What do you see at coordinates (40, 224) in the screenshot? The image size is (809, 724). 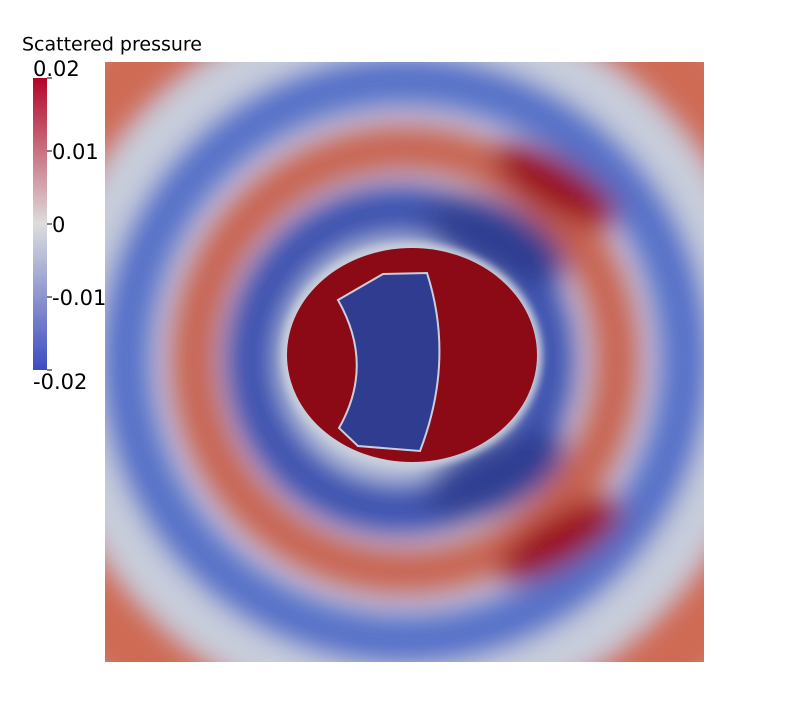 I see `colorbar` at bounding box center [40, 224].